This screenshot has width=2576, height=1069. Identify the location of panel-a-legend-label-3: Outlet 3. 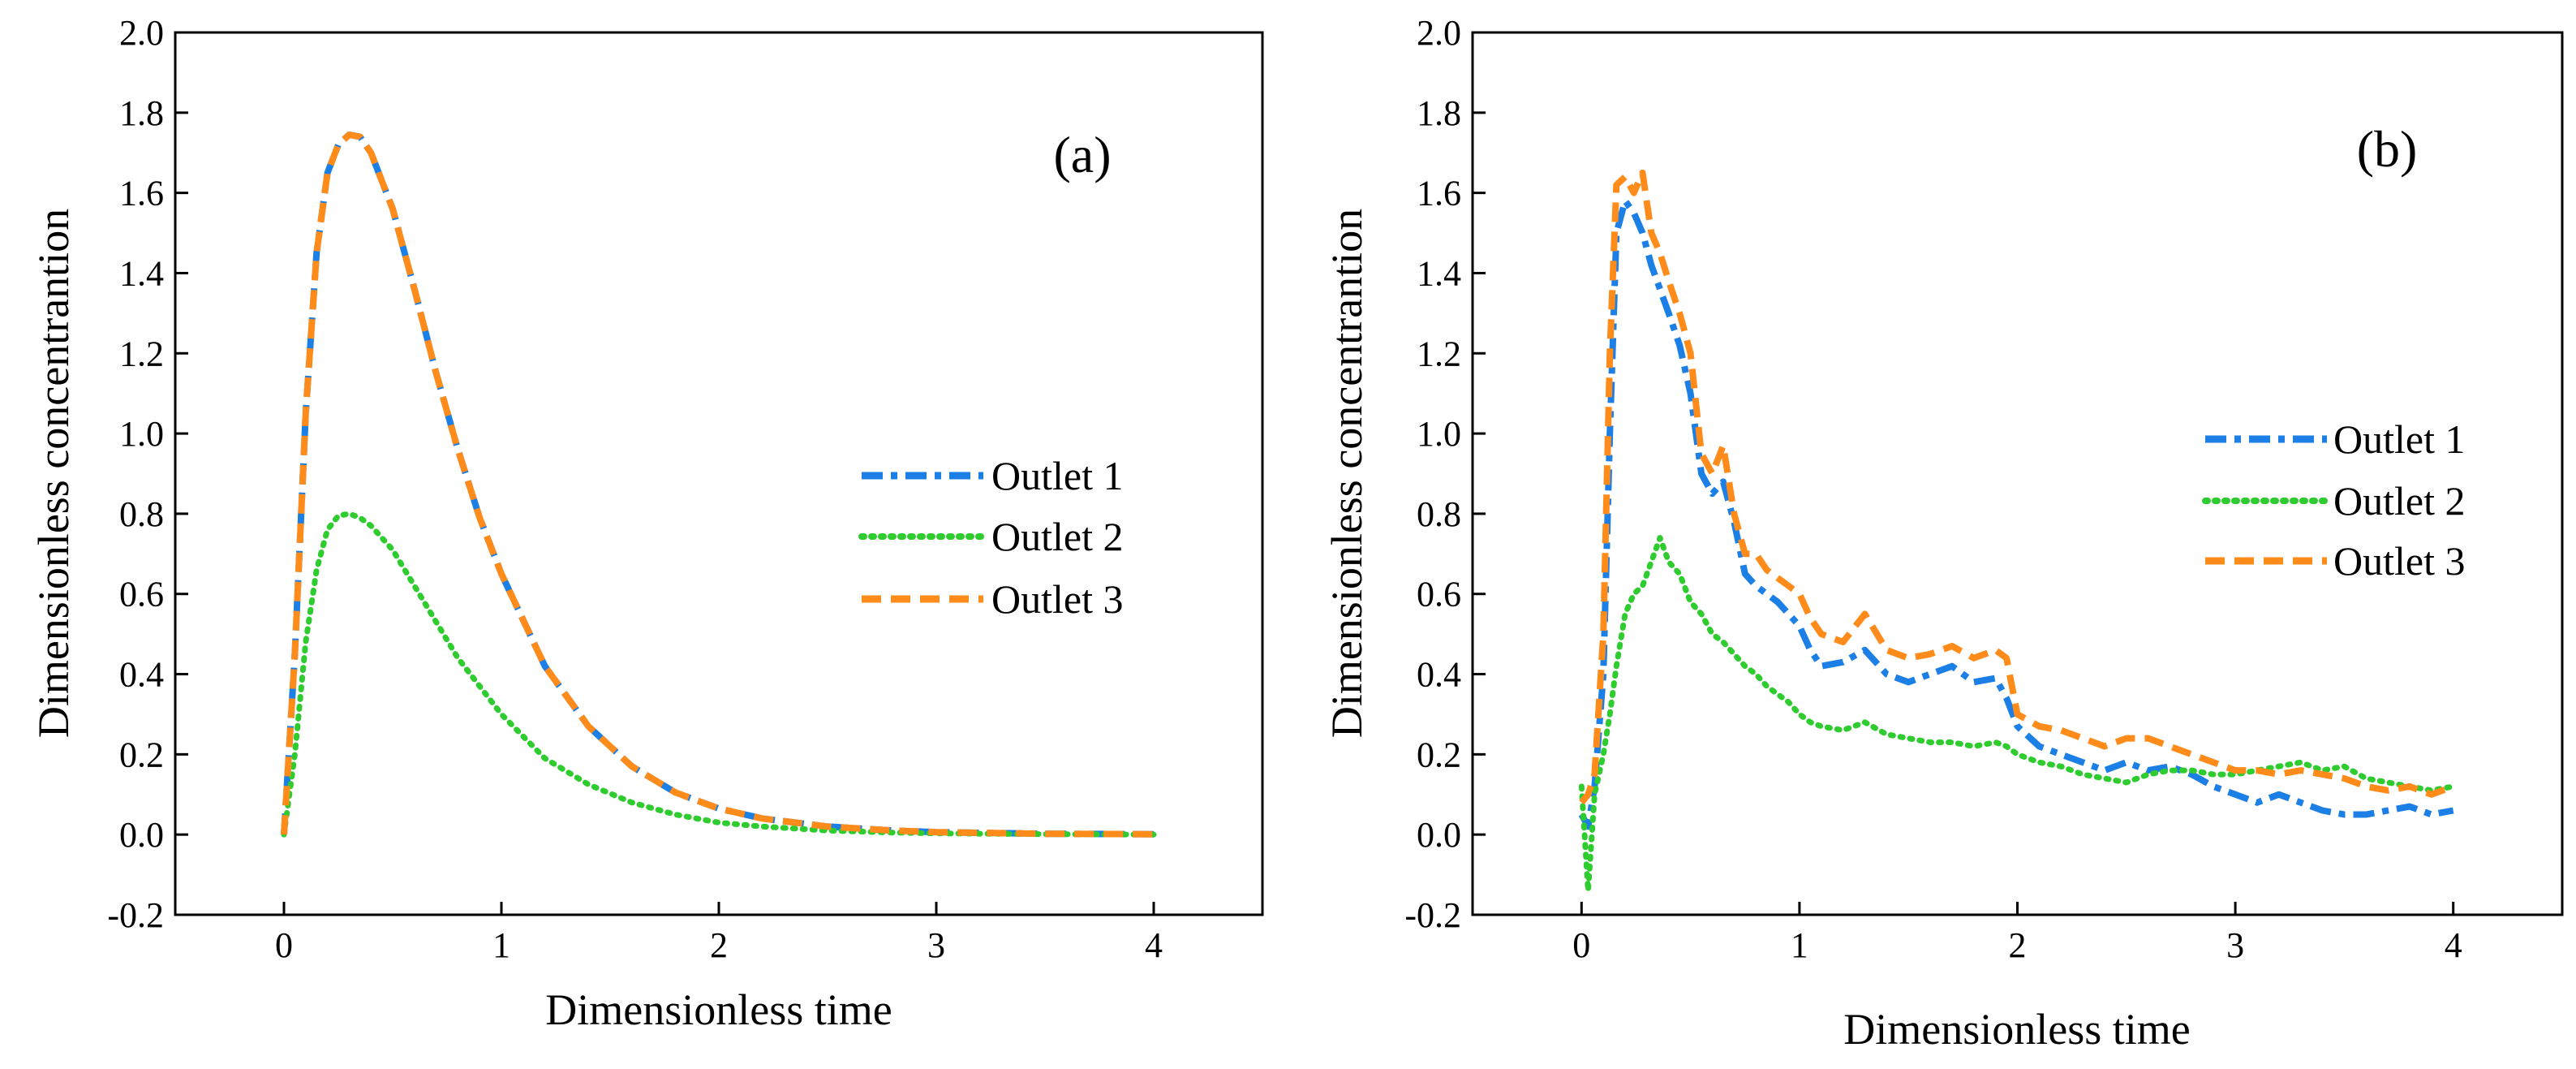
(1057, 599).